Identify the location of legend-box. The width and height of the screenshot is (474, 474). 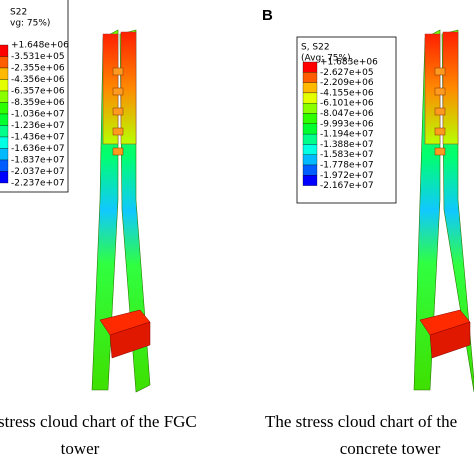
(34, 96).